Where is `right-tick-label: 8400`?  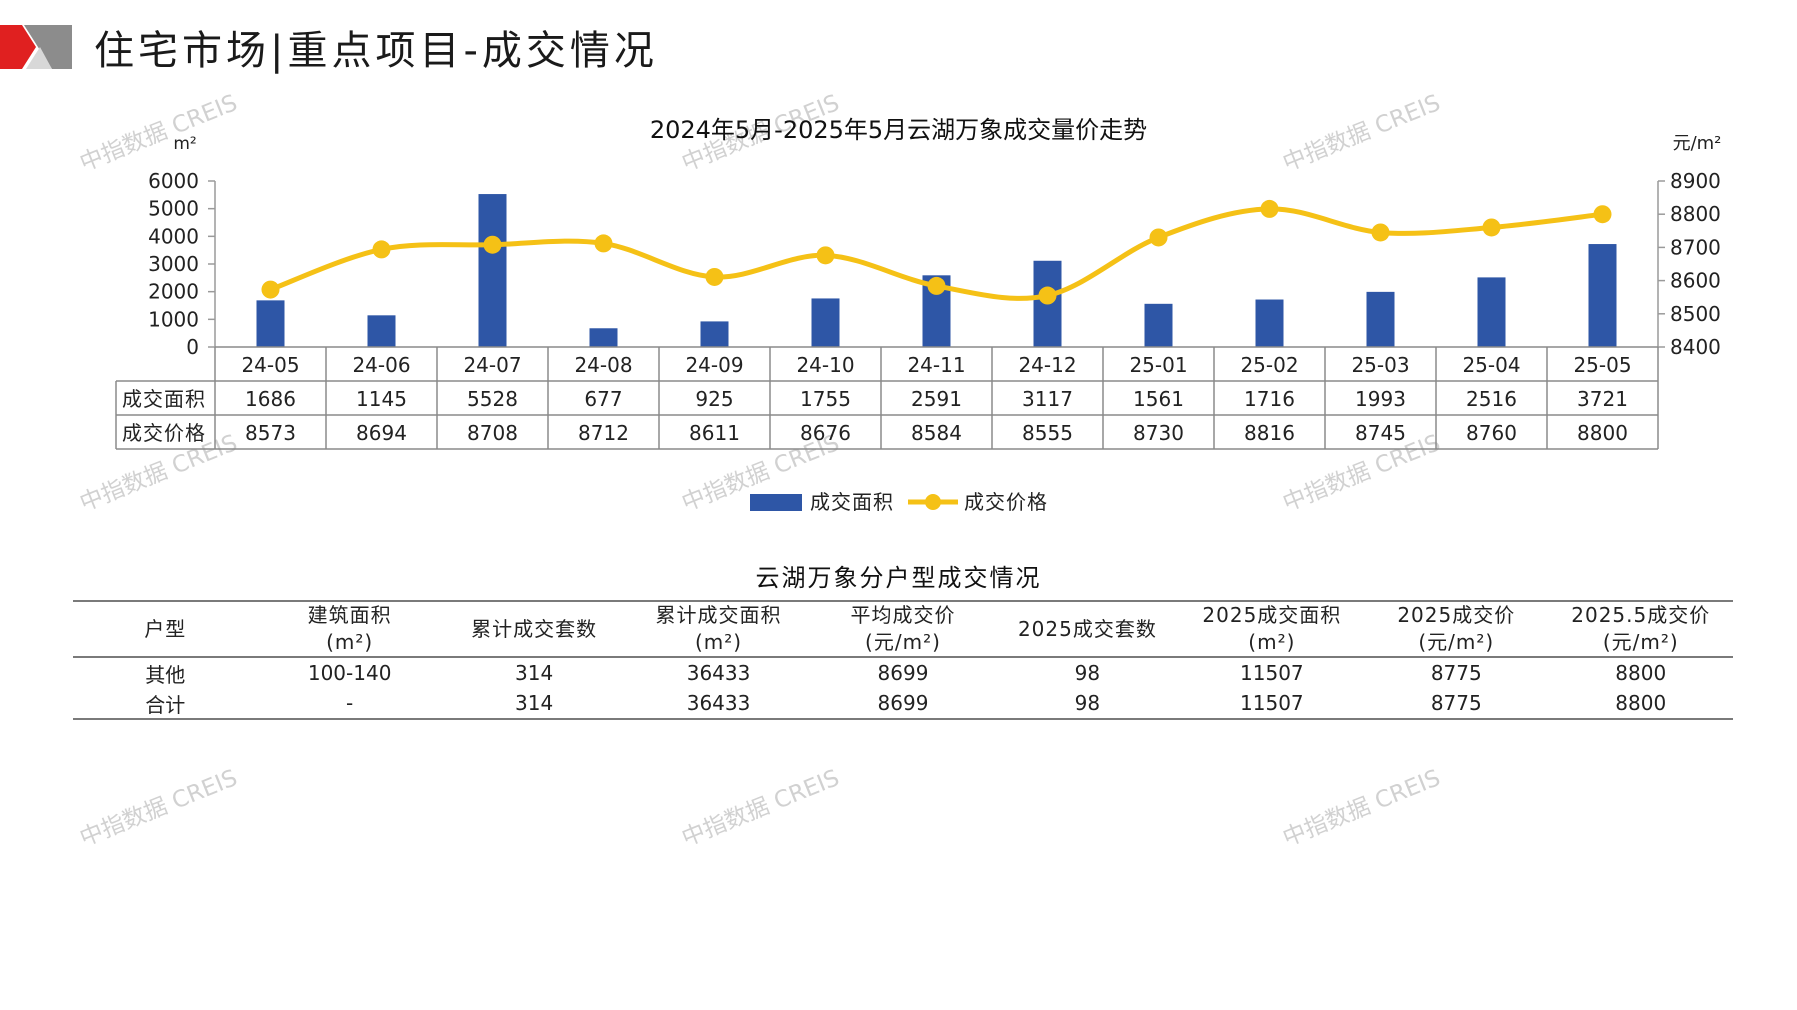
right-tick-label: 8400 is located at coordinates (1695, 347).